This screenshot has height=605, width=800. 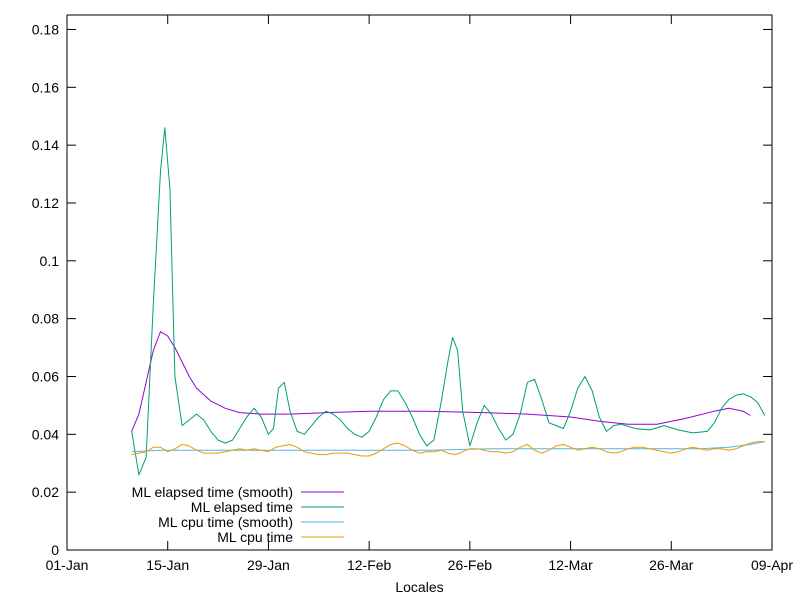 What do you see at coordinates (419, 587) in the screenshot?
I see `x-axis-label: Locales` at bounding box center [419, 587].